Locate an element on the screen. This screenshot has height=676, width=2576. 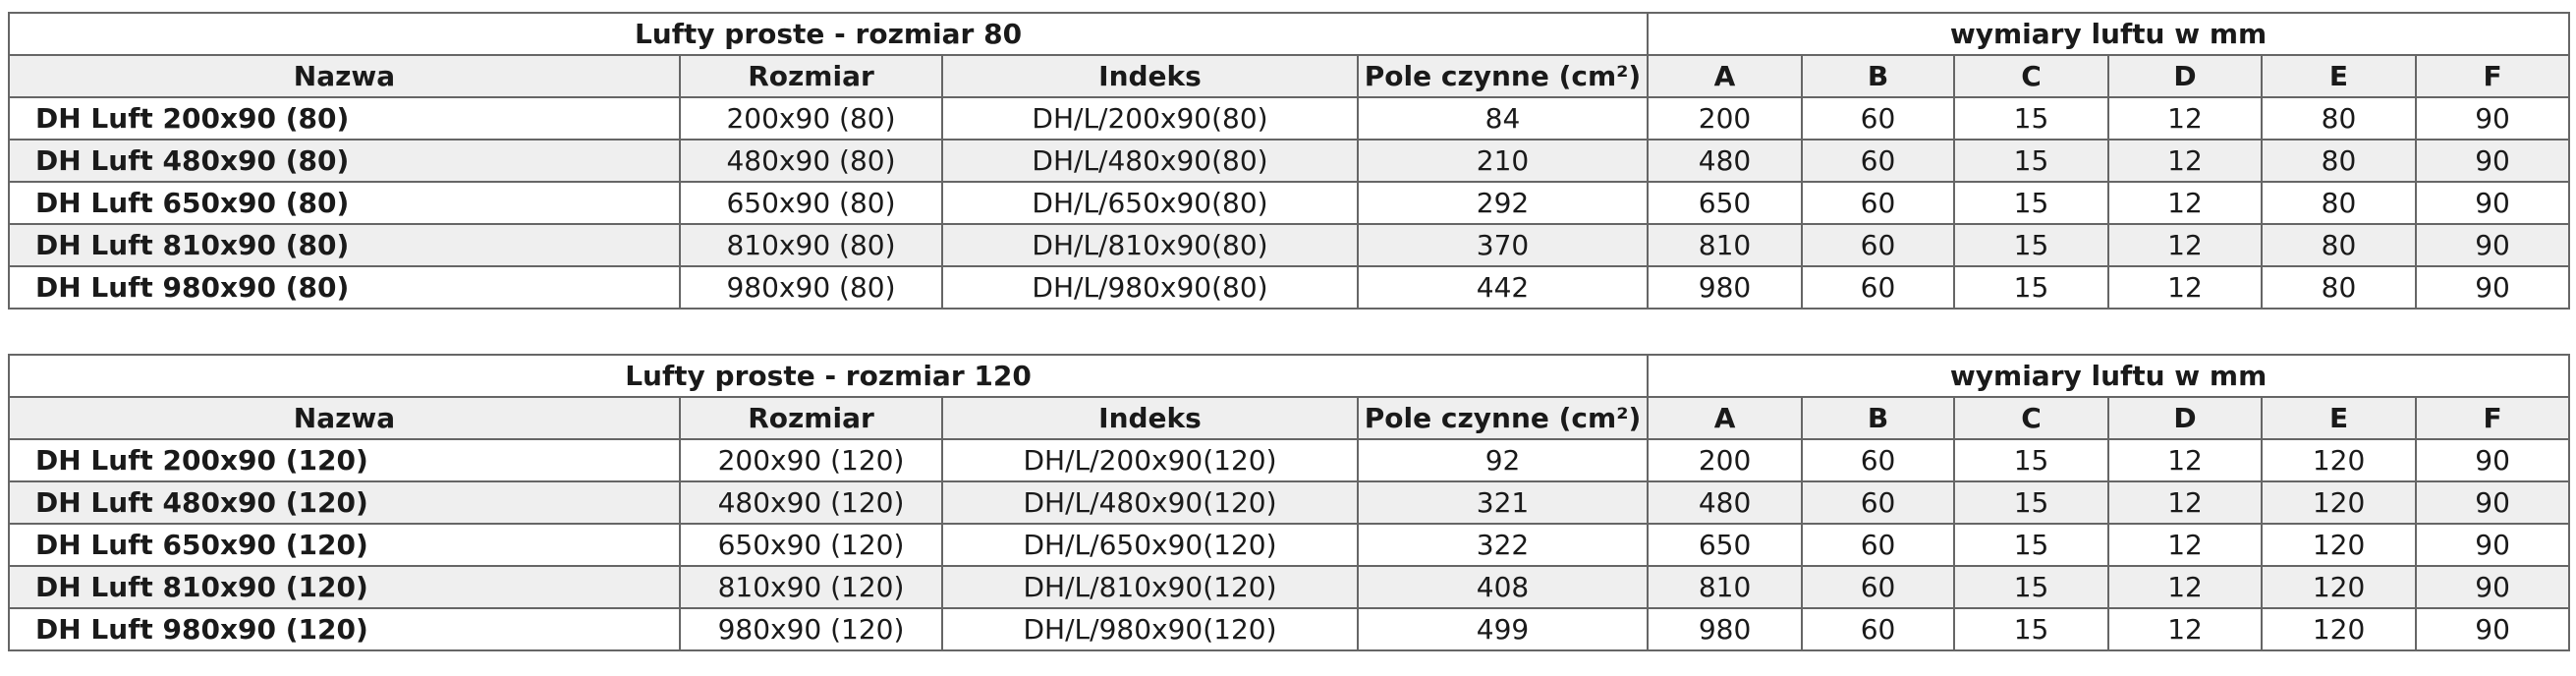
product-name: DH Luft 980x90 (80) is located at coordinates (344, 288).